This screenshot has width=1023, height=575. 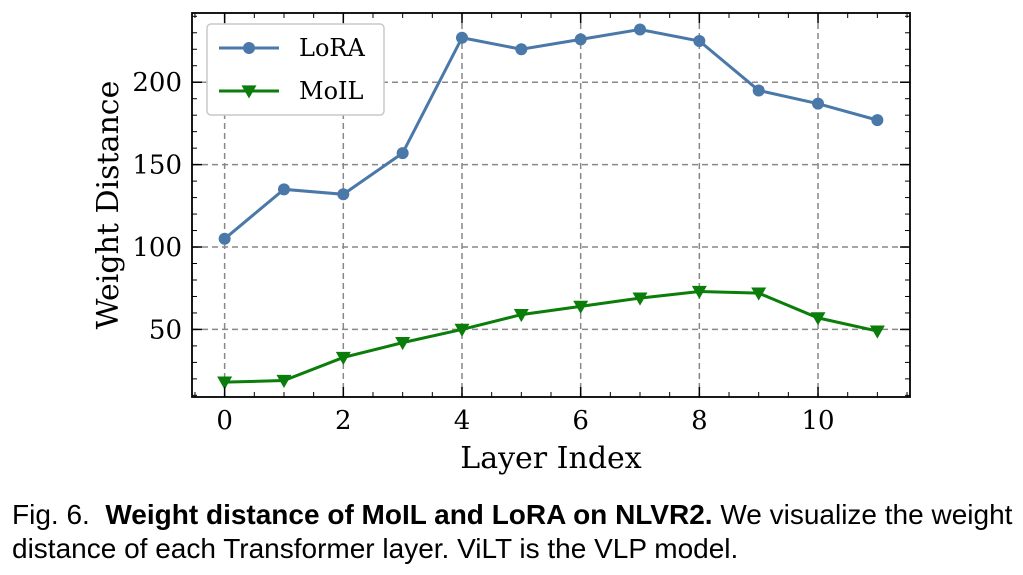 What do you see at coordinates (699, 421) in the screenshot?
I see `x-tick-label: 8` at bounding box center [699, 421].